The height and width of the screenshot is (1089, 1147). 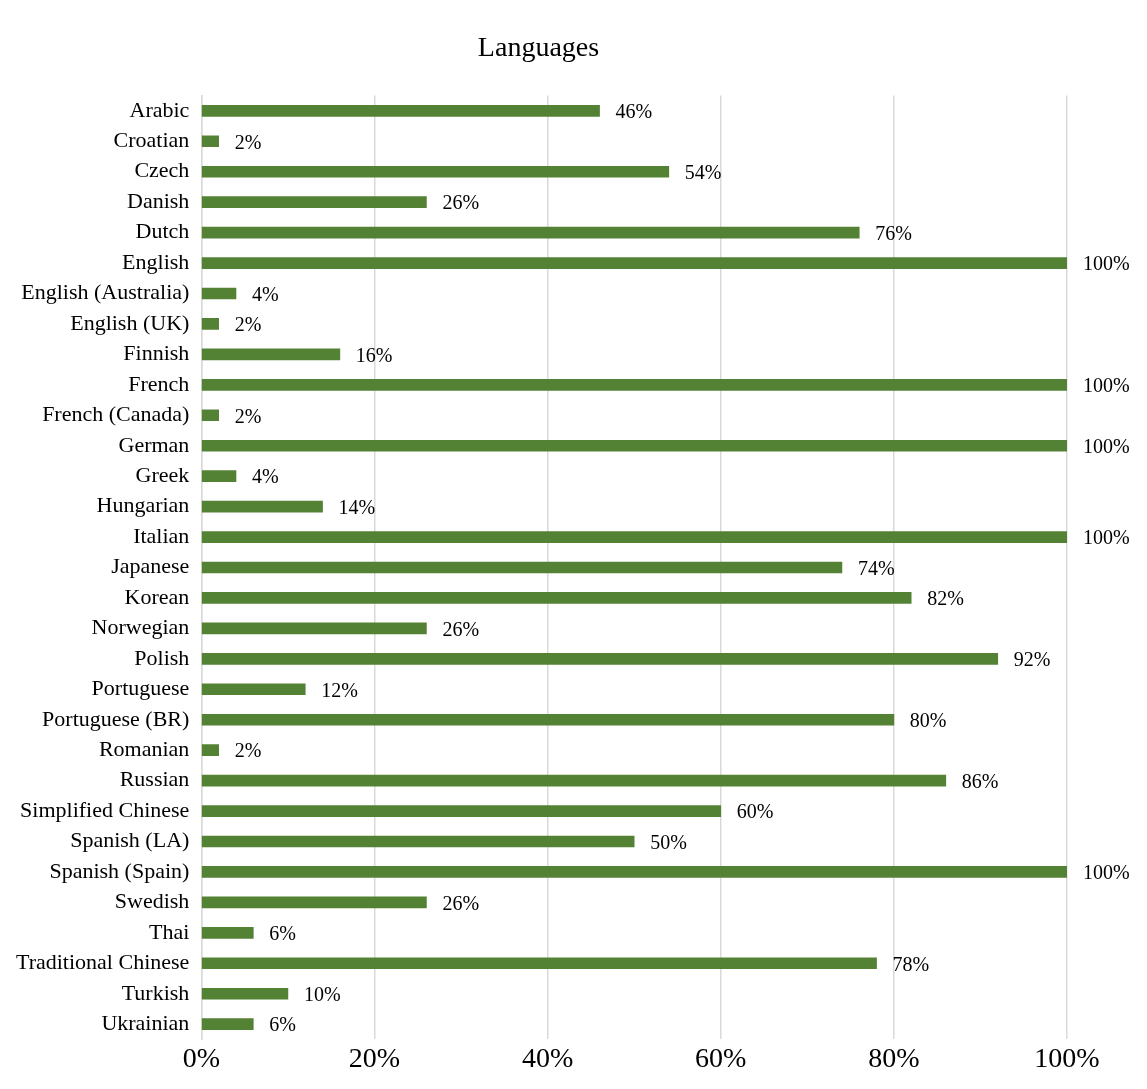 What do you see at coordinates (140, 627) in the screenshot?
I see `y-tick-label: Norwegian` at bounding box center [140, 627].